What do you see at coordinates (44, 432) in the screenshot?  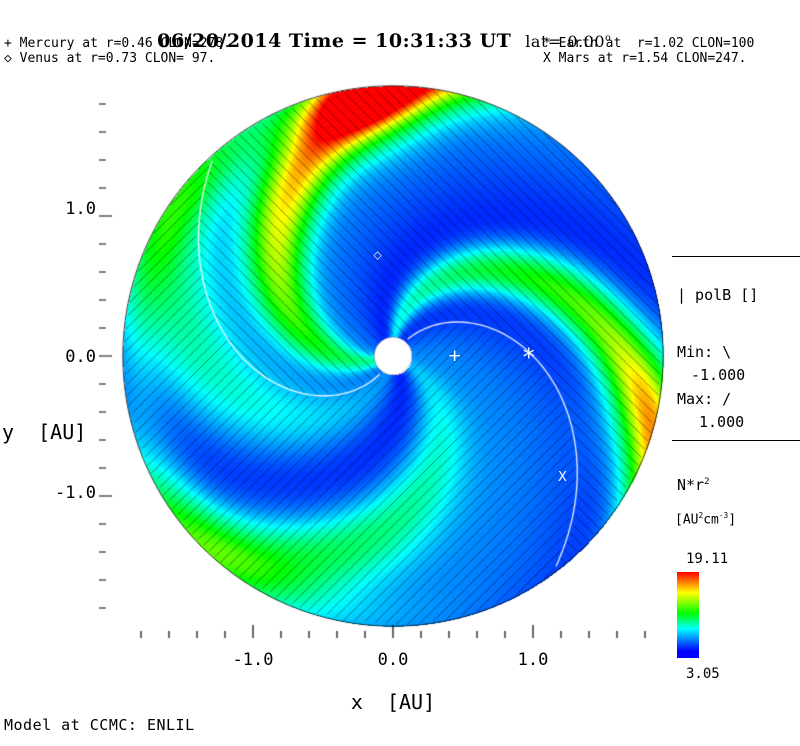 I see `y-axis-label: y [AU]` at bounding box center [44, 432].